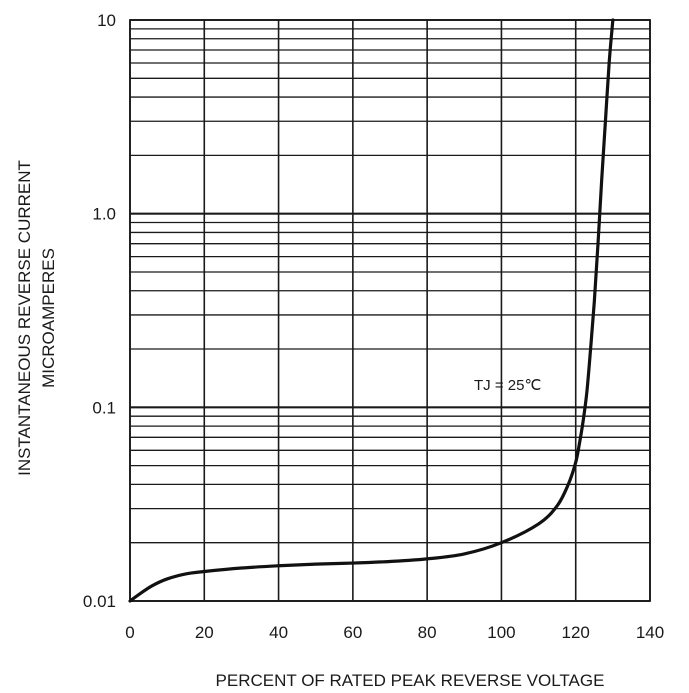  I want to click on x-tick-label: 60, so click(352, 632).